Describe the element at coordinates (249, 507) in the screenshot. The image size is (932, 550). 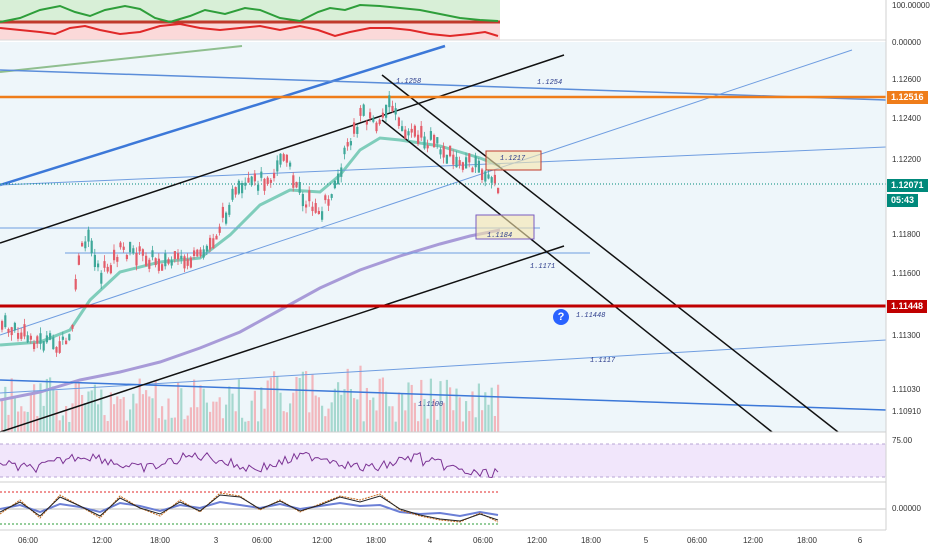
I see `osc-orange-line` at that location.